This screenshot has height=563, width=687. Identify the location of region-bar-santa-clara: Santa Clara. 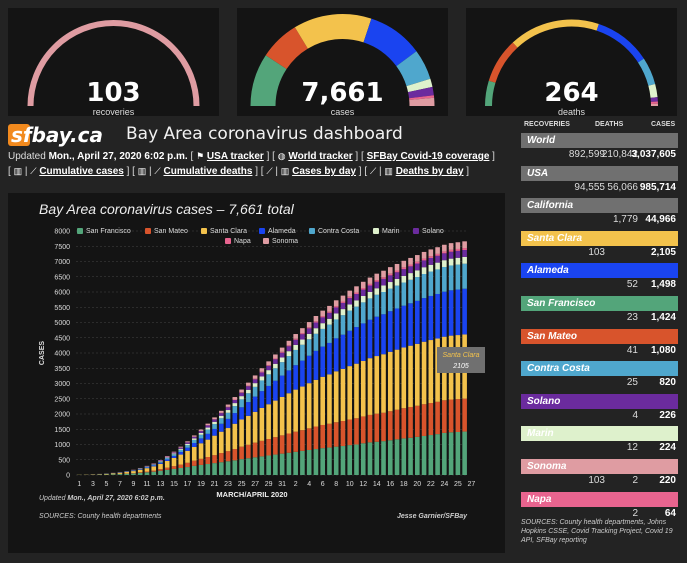
(599, 238).